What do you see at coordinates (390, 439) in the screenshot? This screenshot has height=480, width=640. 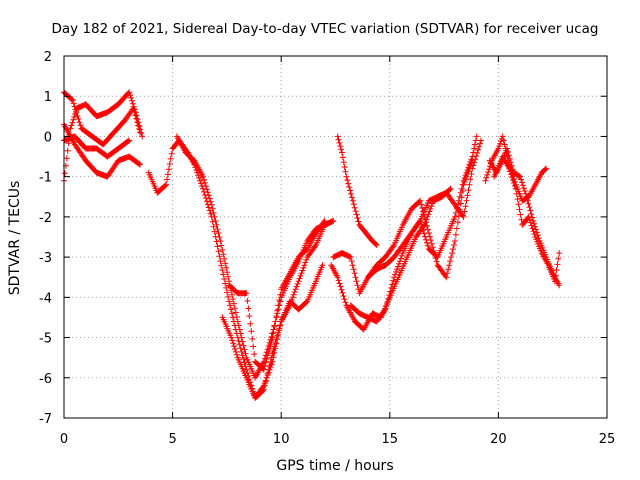 I see `x-tick-label: 15` at bounding box center [390, 439].